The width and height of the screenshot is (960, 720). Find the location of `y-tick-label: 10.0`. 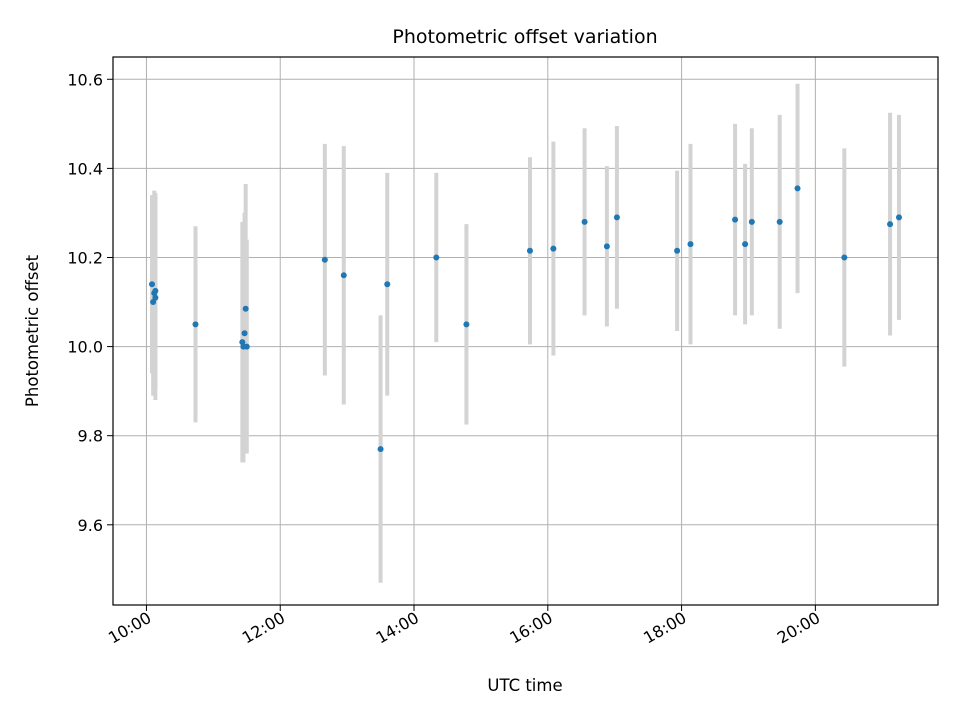

y-tick-label: 10.0 is located at coordinates (85, 347).